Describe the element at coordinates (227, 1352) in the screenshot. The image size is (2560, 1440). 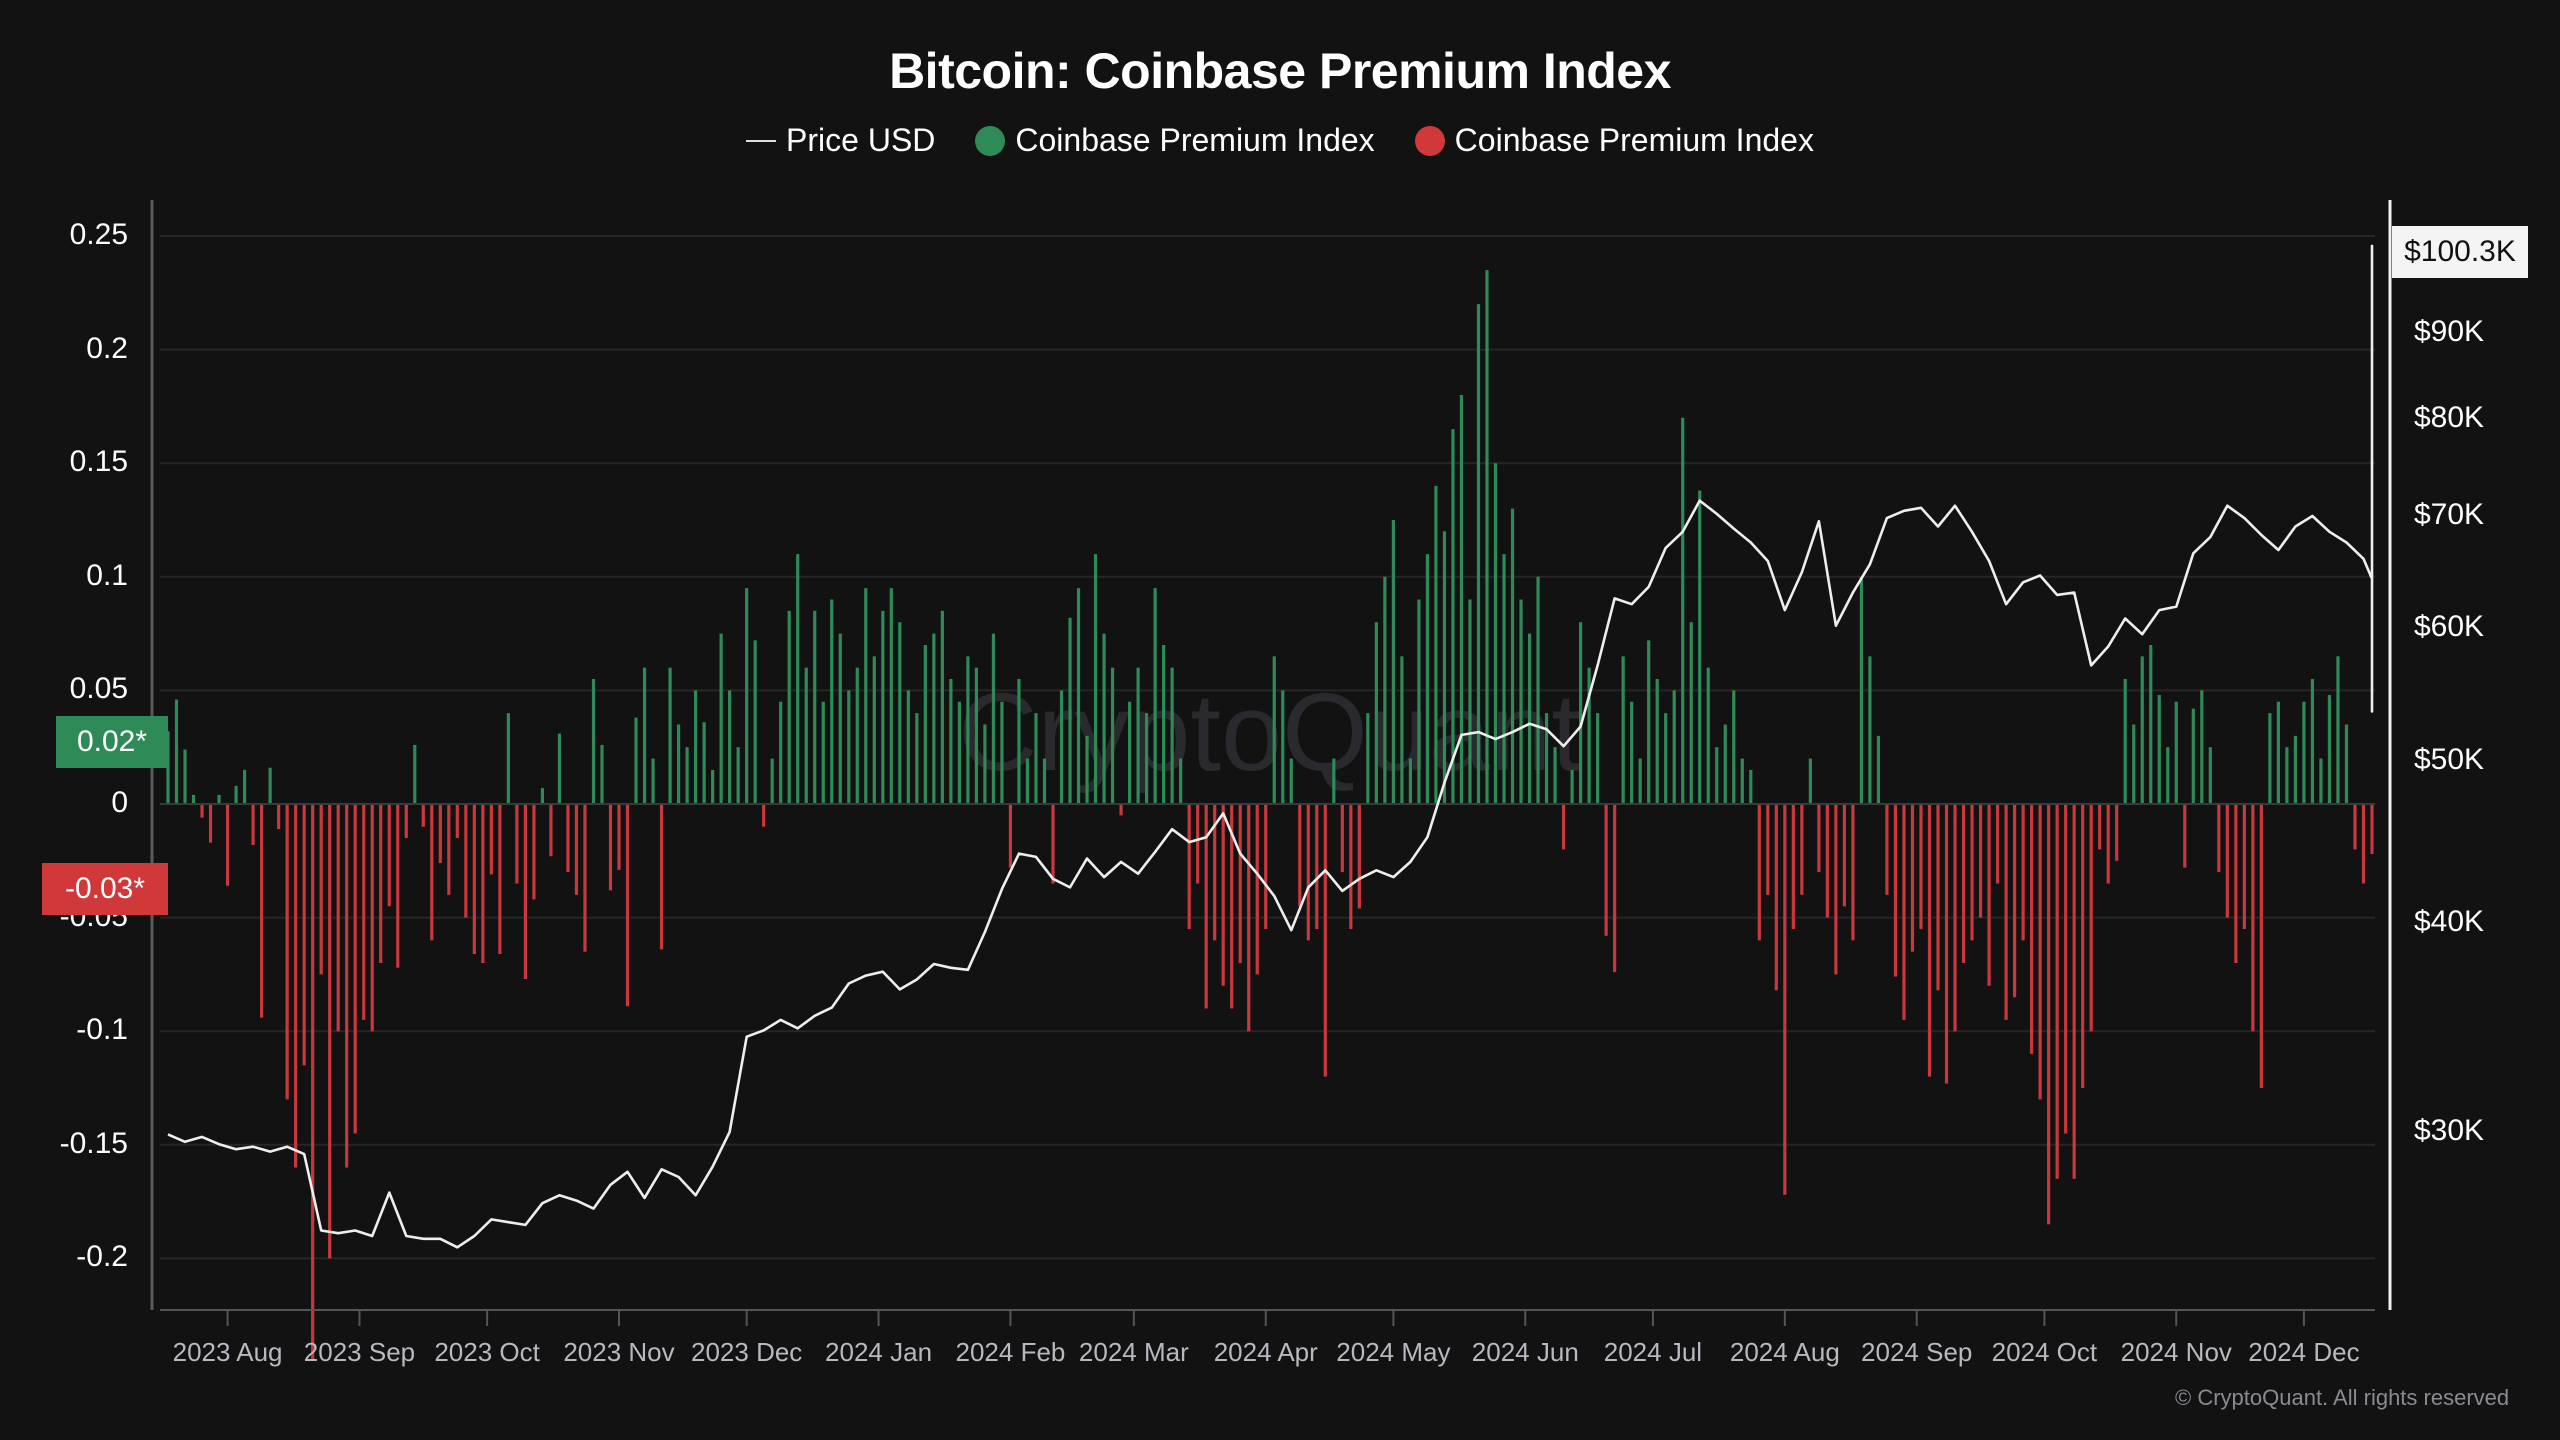
I see `x-axis-tick-label: 2023 Aug` at that location.